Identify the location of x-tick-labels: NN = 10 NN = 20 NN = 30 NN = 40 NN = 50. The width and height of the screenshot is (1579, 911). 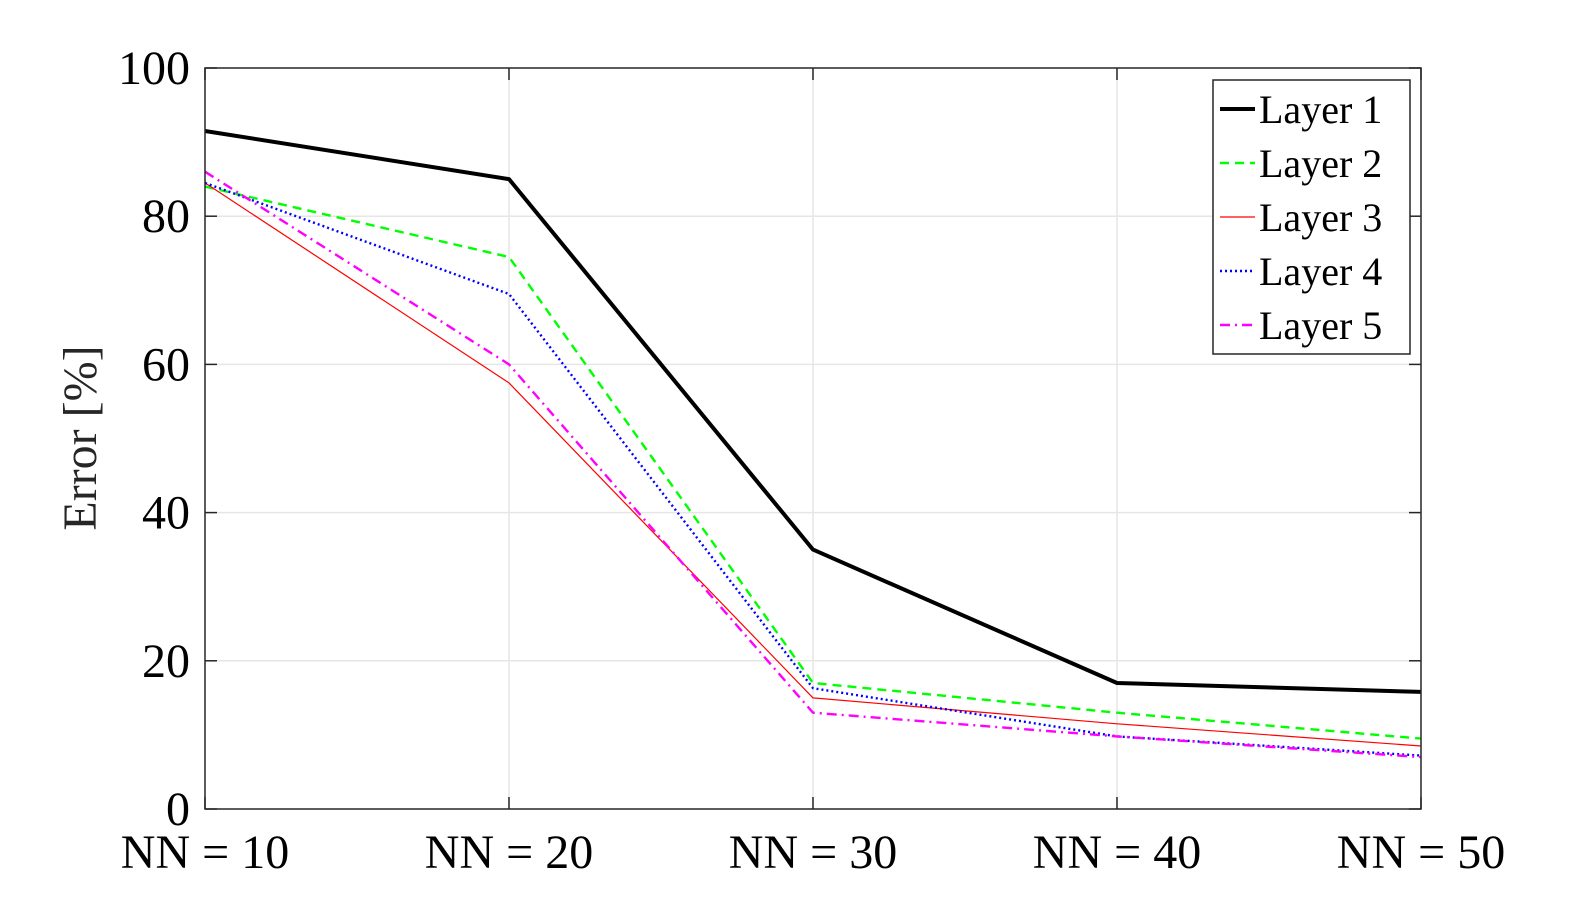
(813, 852).